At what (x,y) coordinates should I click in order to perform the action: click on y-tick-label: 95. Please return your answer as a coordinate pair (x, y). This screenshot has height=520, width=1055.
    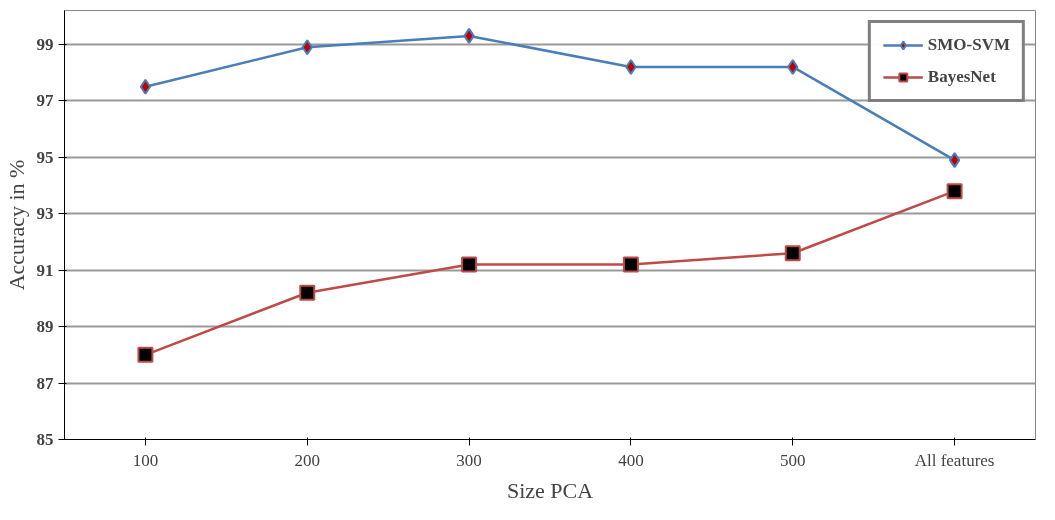
    Looking at the image, I should click on (45, 157).